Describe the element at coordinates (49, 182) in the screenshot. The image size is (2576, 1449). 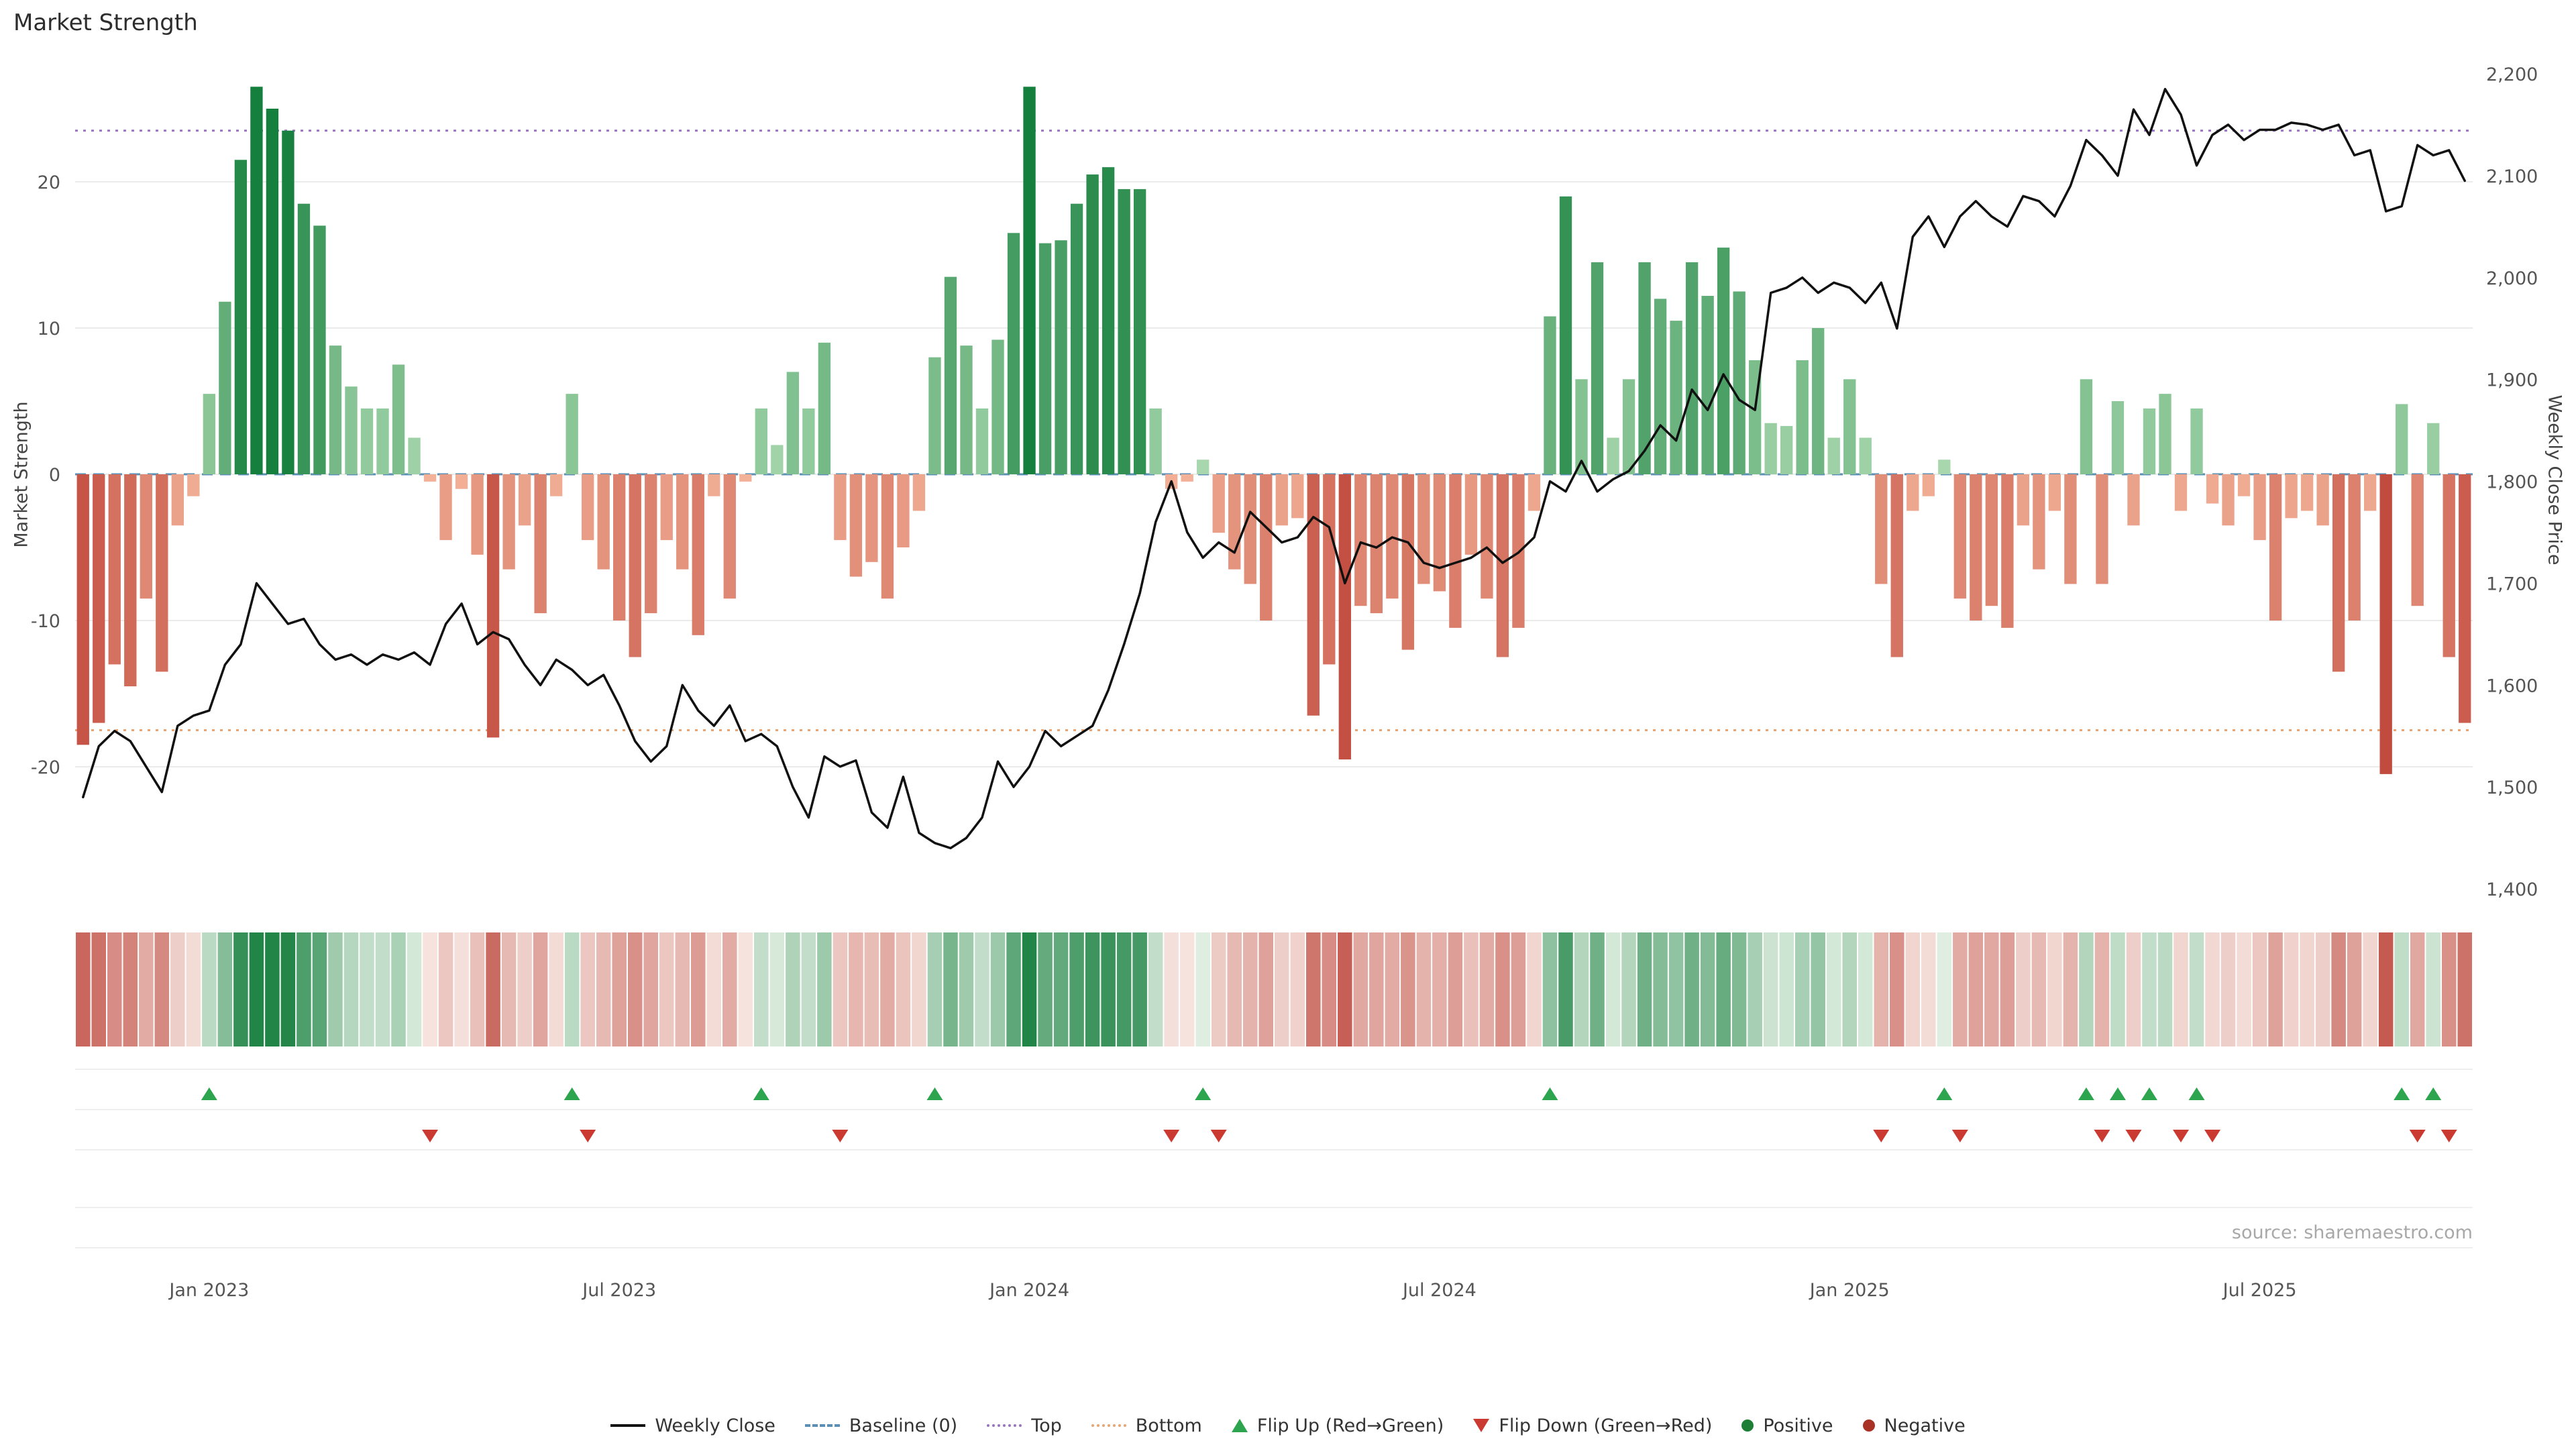
I see `left-tick-label: 20` at that location.